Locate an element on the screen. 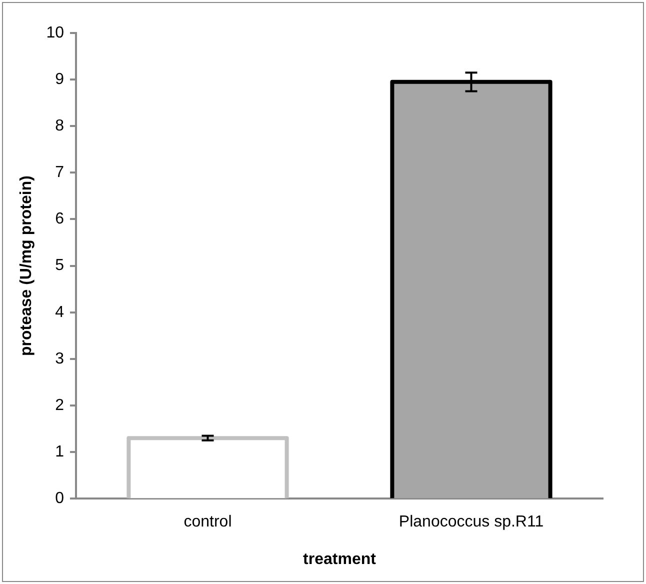 The image size is (646, 584). y-tick-label: 9 is located at coordinates (59, 79).